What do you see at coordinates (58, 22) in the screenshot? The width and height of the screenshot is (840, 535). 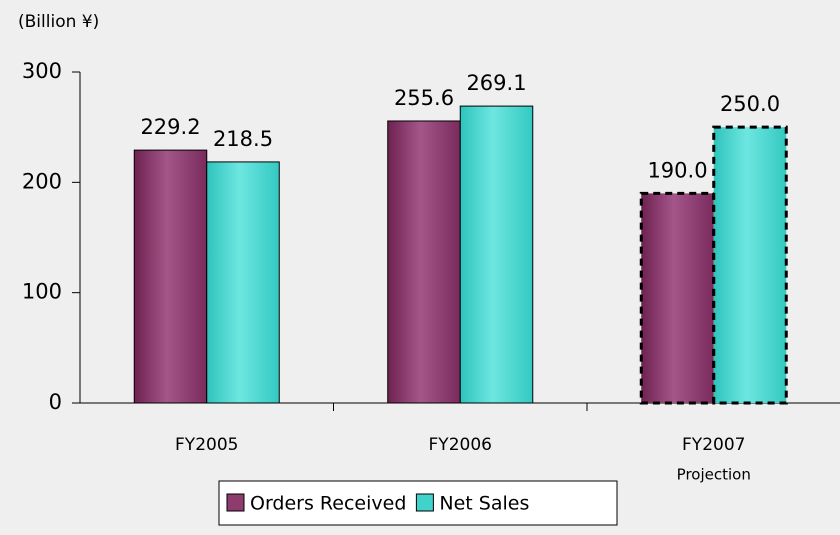 I see `y-axis-label: (Billion ¥)` at bounding box center [58, 22].